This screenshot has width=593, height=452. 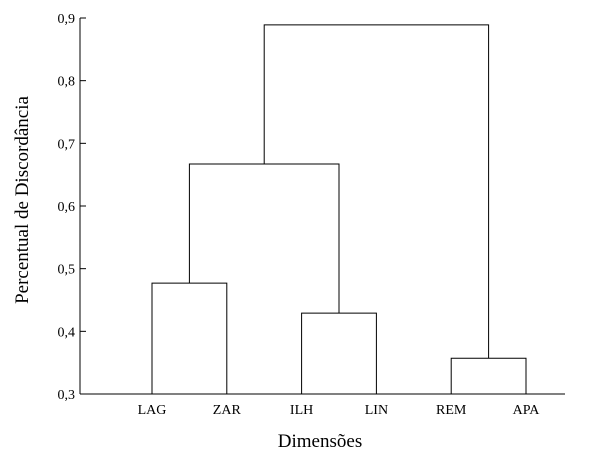 I want to click on x-axis-title: Dimensões, so click(x=320, y=441).